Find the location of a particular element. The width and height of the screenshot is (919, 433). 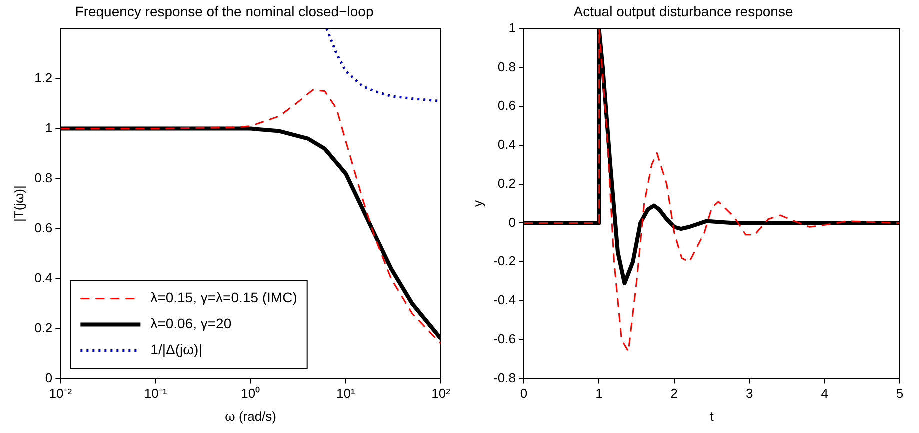

x-tick-label: 10¹ is located at coordinates (346, 394).